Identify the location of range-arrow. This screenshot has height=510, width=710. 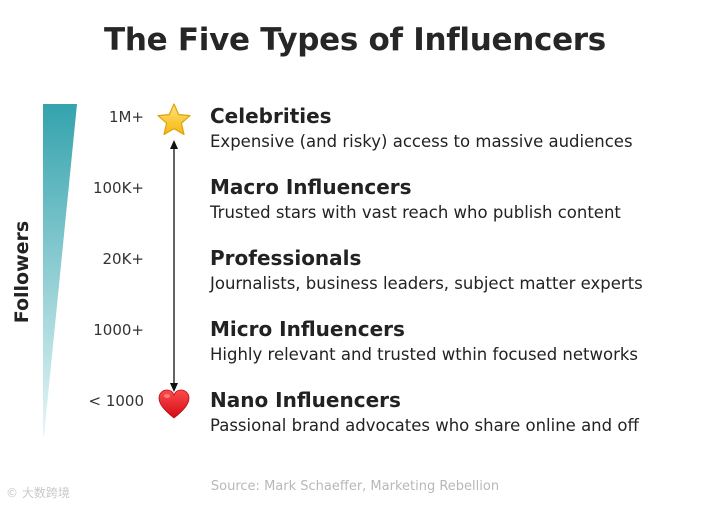
(174, 266).